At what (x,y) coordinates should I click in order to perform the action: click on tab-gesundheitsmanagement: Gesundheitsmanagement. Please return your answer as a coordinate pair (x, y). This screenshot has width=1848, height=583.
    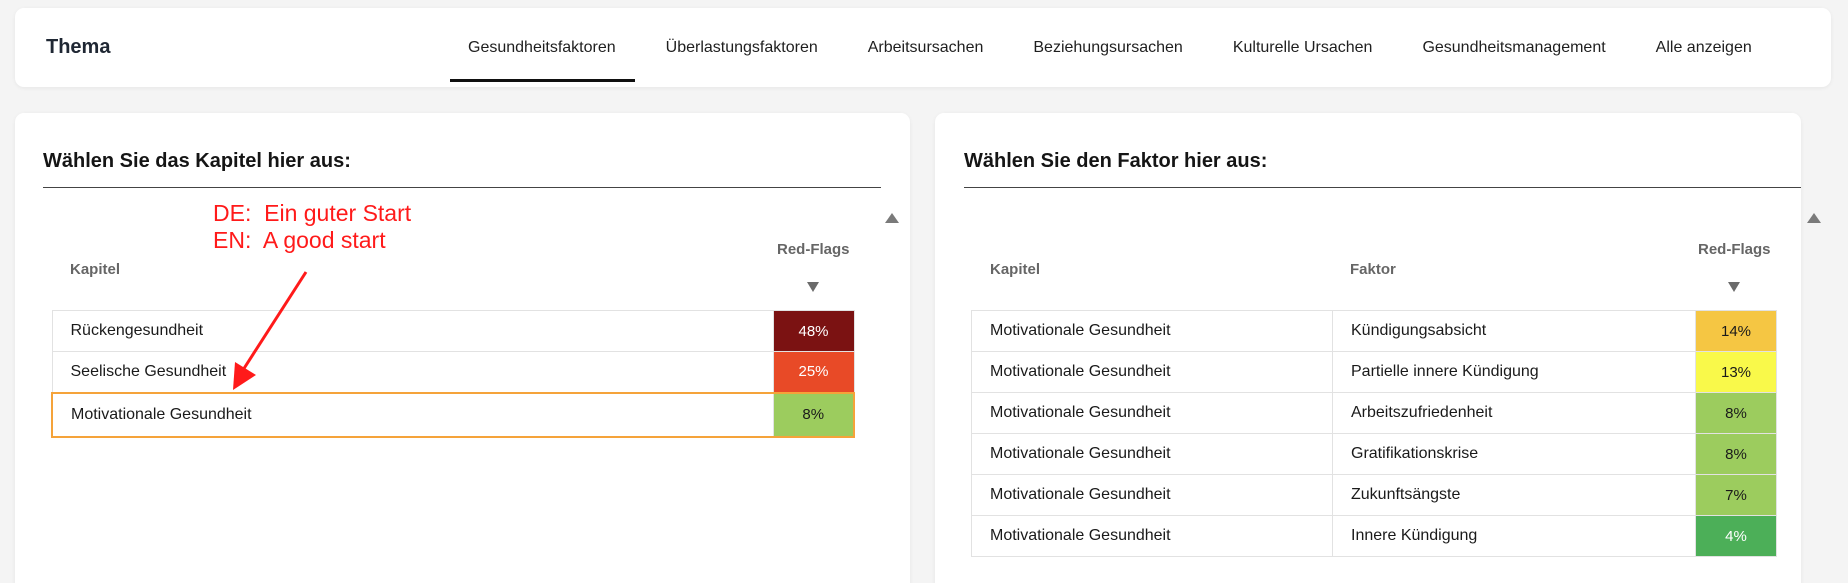
    Looking at the image, I should click on (1514, 47).